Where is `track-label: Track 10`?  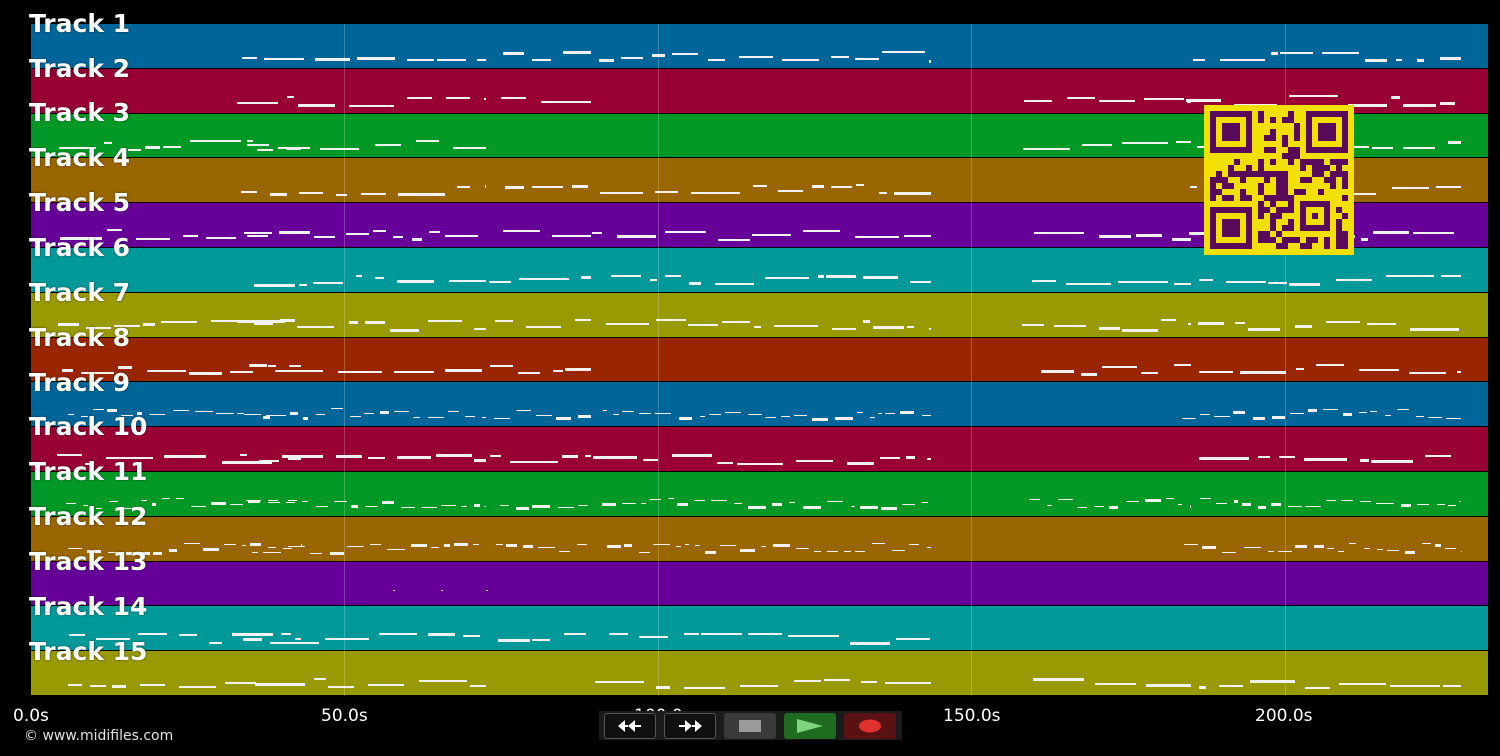
track-label: Track 10 is located at coordinates (88, 426).